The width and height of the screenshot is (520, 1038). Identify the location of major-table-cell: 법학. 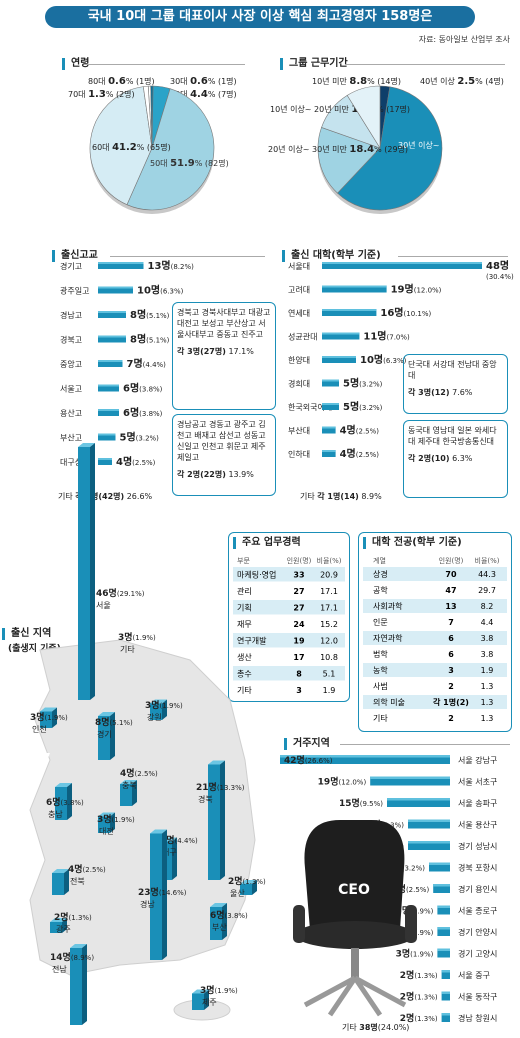
(380, 654).